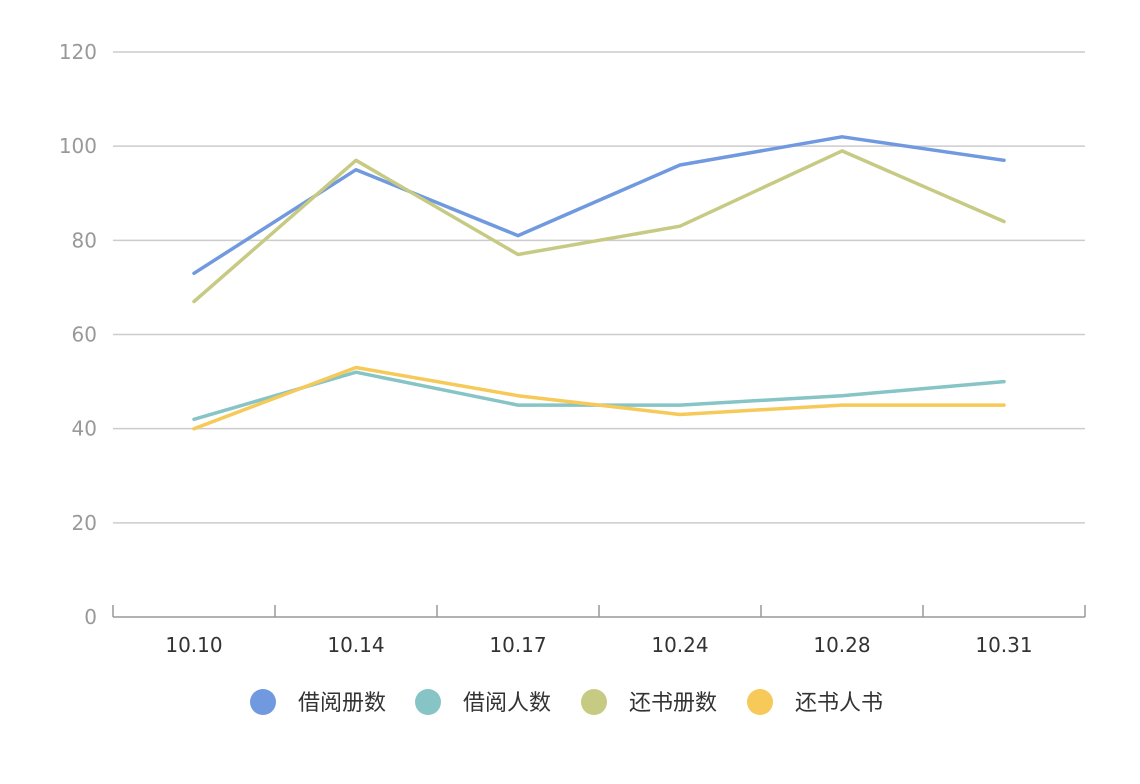 The width and height of the screenshot is (1140, 784). Describe the element at coordinates (673, 703) in the screenshot. I see `legend-label: 还书册数` at that location.